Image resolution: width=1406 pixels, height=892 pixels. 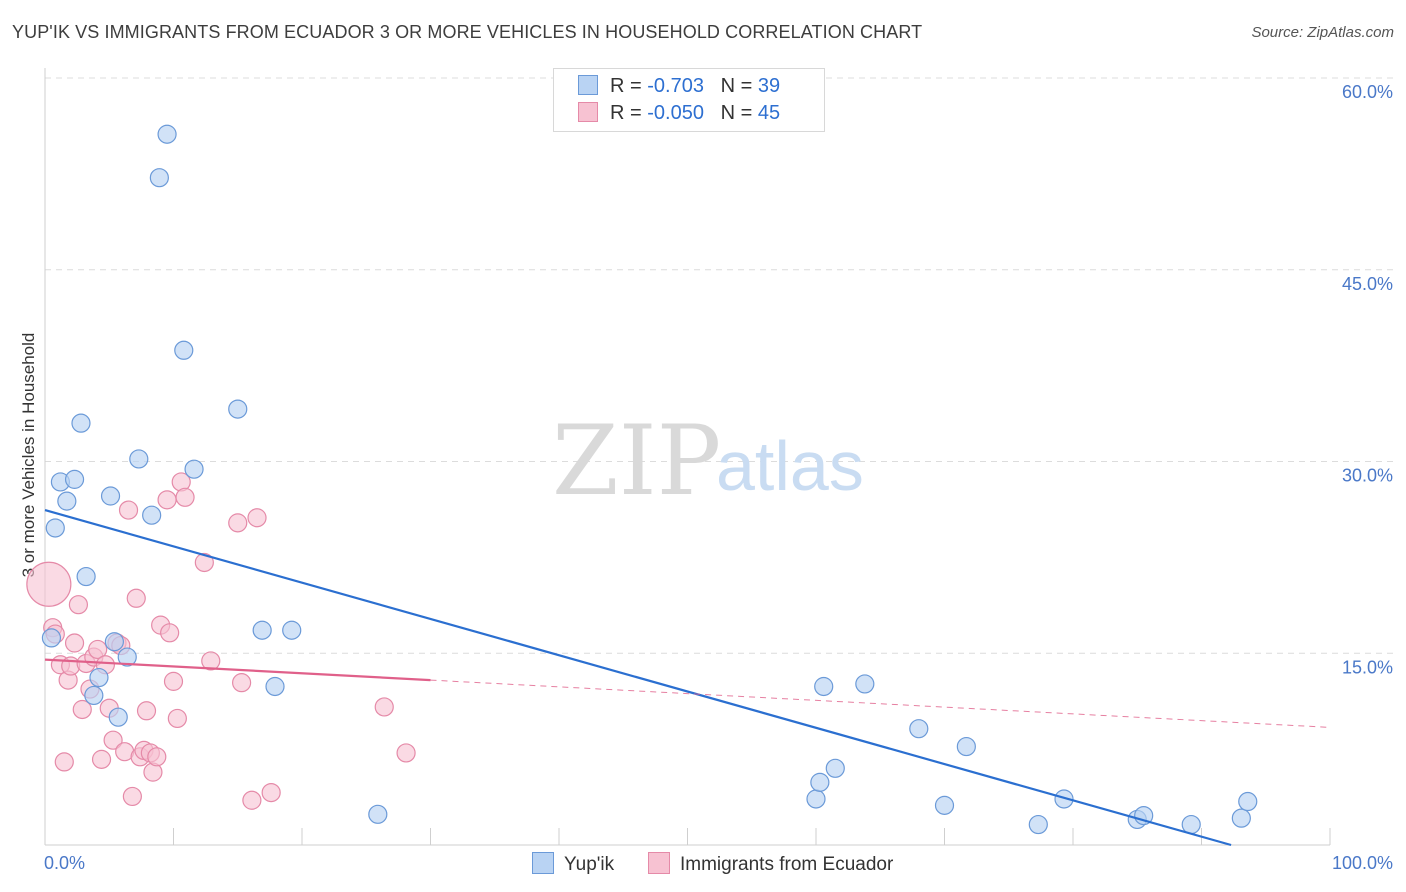 What do you see at coordinates (28, 455) in the screenshot?
I see `y-axis-title: 3 or more Vehicles in Household` at bounding box center [28, 455].